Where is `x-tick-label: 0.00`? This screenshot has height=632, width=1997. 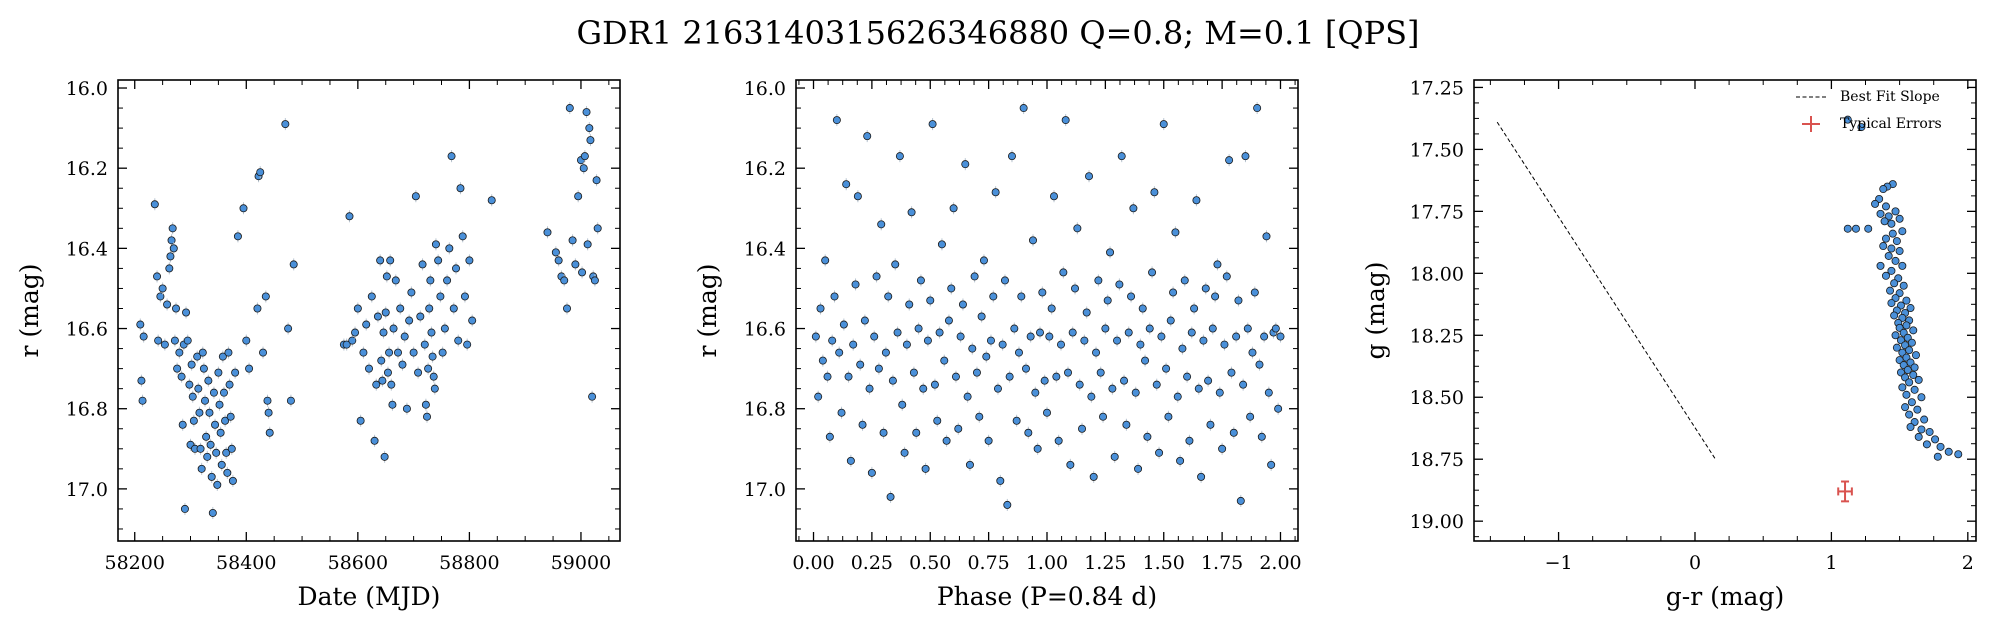
x-tick-label: 0.00 is located at coordinates (813, 563).